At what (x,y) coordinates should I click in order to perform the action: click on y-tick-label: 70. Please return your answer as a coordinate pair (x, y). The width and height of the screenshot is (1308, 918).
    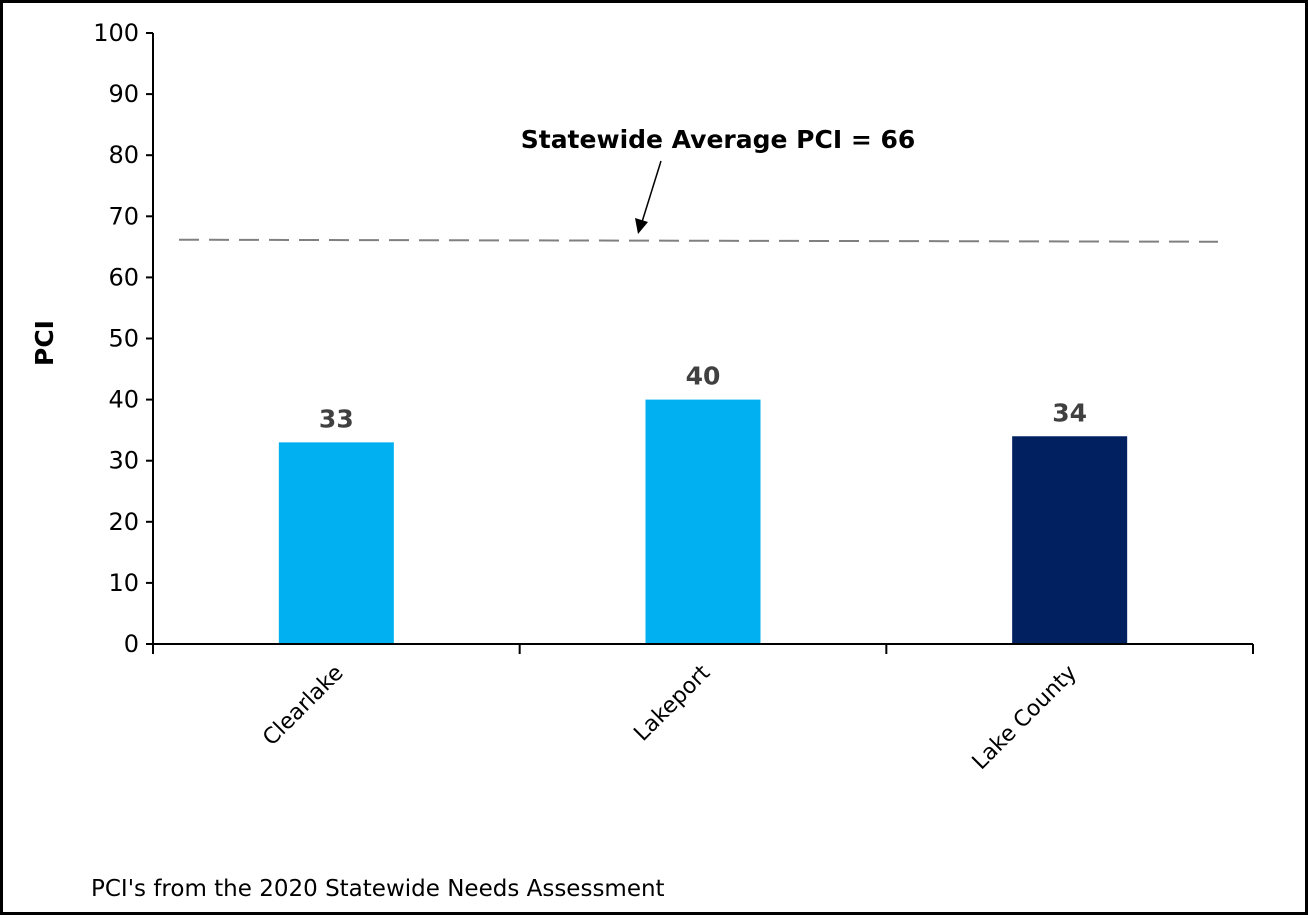
    Looking at the image, I should click on (123, 216).